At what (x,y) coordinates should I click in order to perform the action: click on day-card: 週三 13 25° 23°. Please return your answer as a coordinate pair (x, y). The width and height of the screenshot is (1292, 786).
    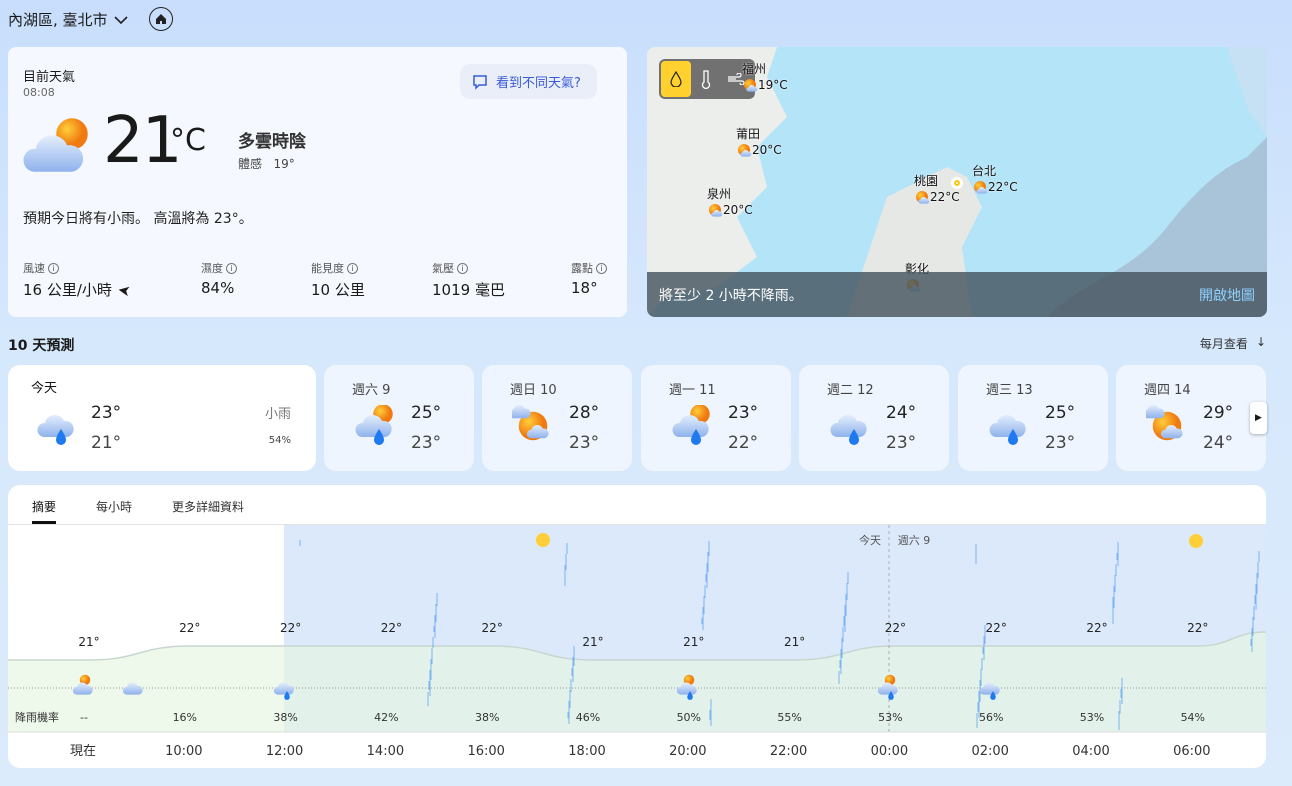
    Looking at the image, I should click on (1033, 418).